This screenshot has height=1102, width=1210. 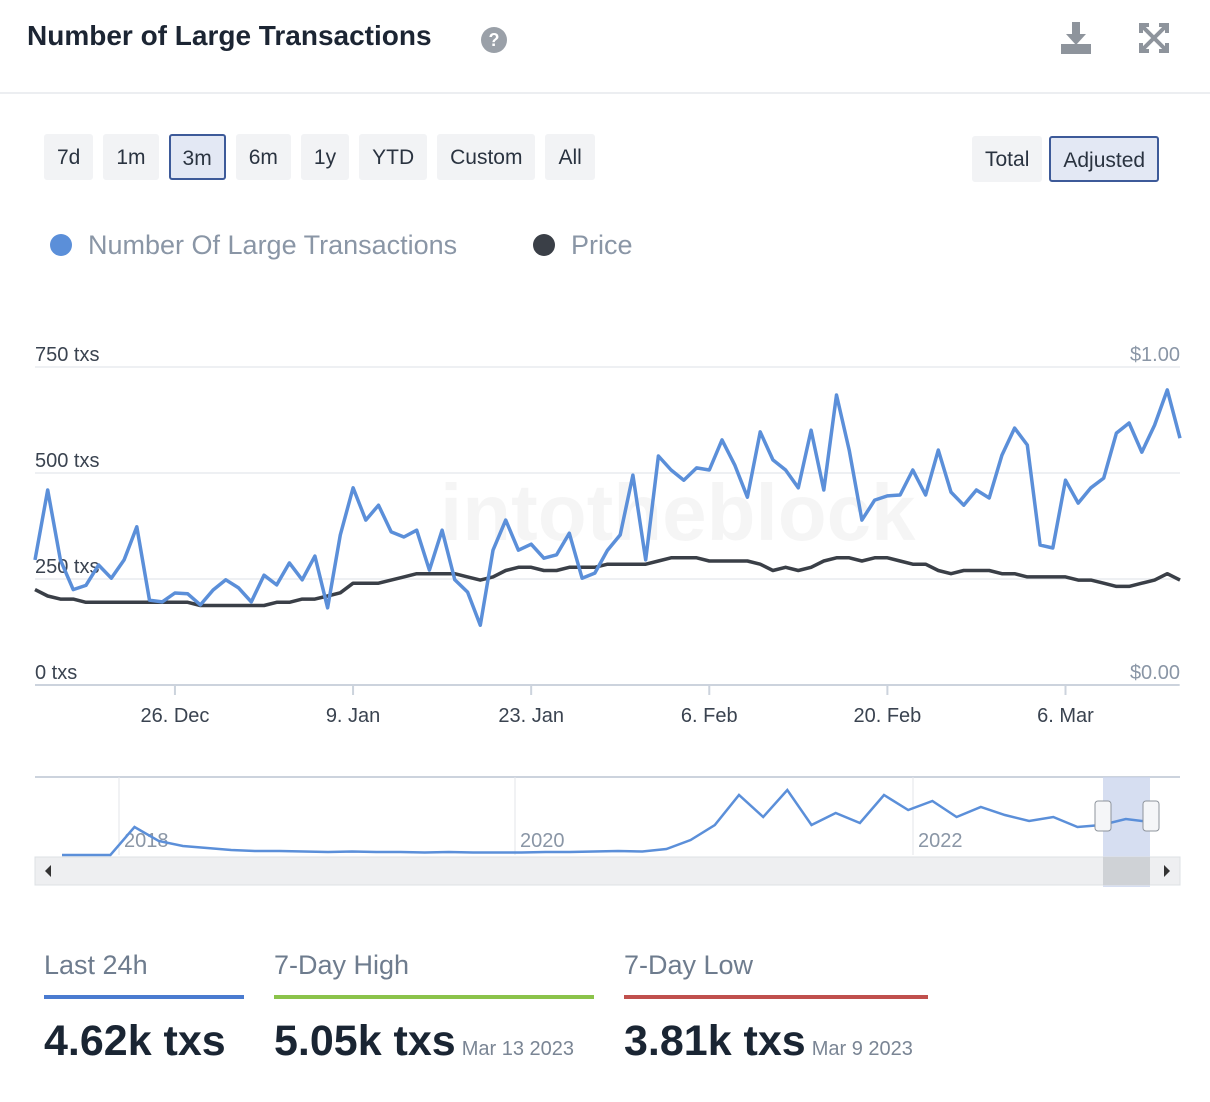 I want to click on stat-label: Last 24h, so click(x=96, y=965).